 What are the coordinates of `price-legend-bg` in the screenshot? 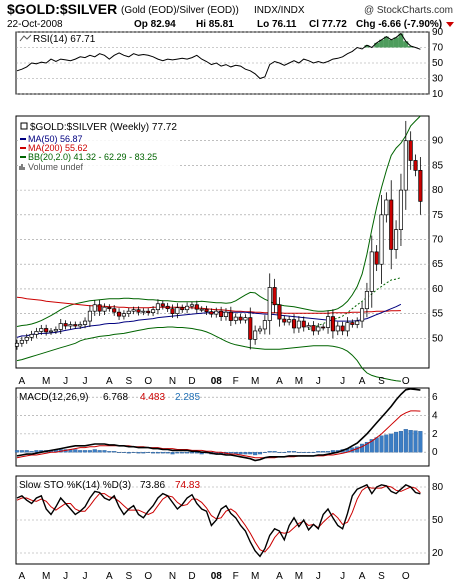 It's located at (98, 146).